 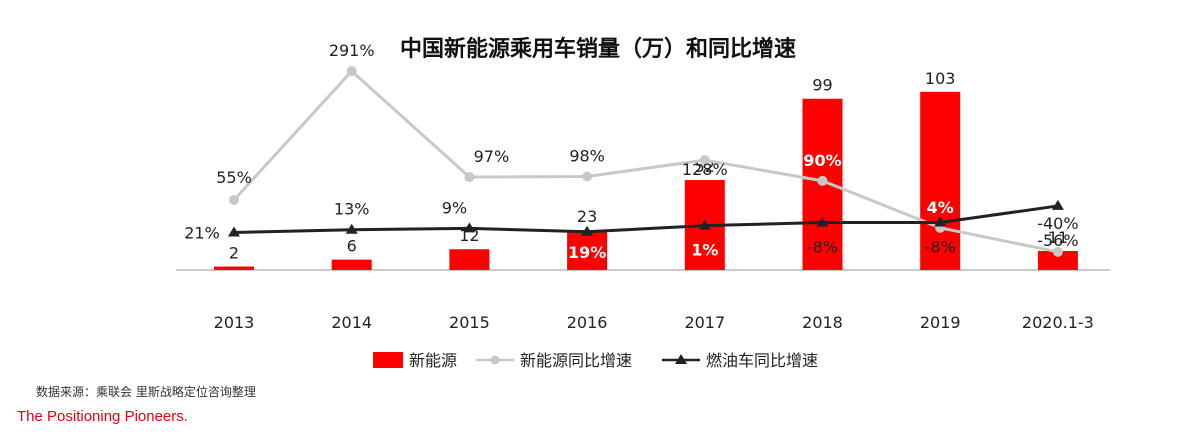 What do you see at coordinates (351, 322) in the screenshot?
I see `x-tick-2014: 2014` at bounding box center [351, 322].